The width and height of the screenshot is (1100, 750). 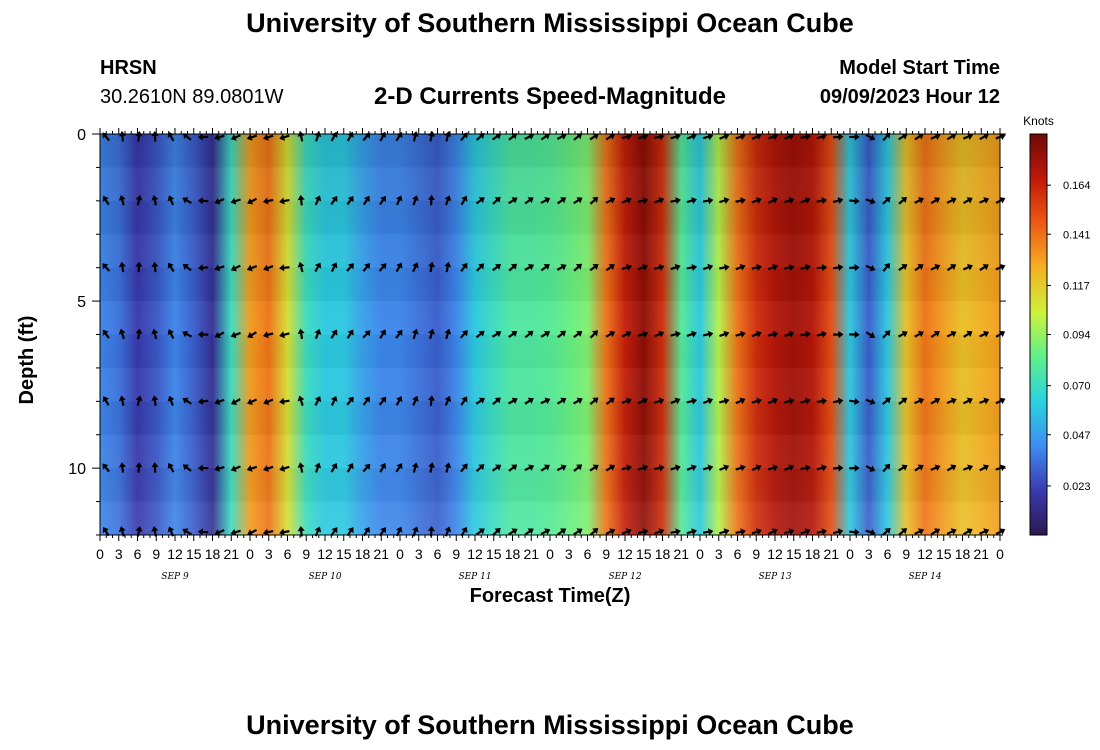 What do you see at coordinates (1077, 387) in the screenshot?
I see `colorbar-tick-label: 0.070` at bounding box center [1077, 387].